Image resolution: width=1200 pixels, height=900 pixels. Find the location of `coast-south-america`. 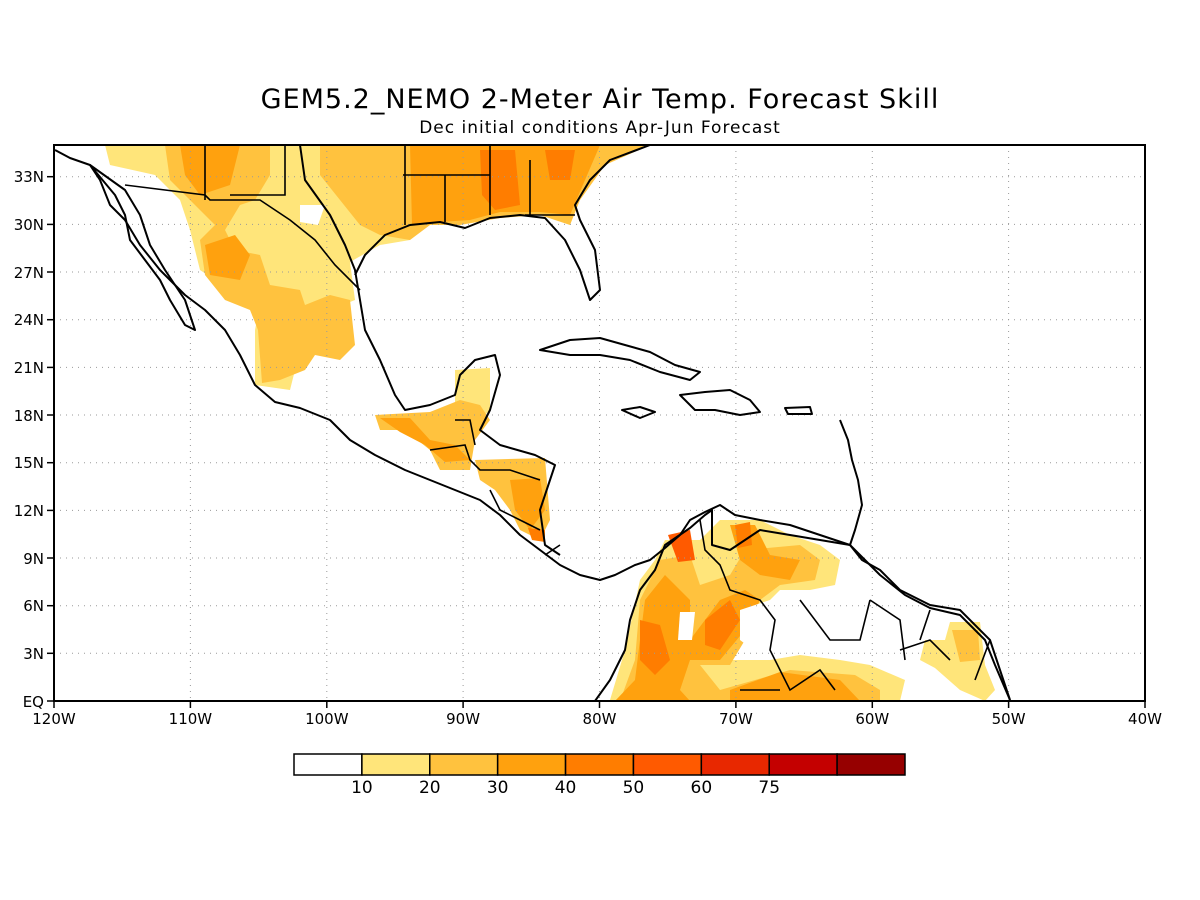

coast-south-america is located at coordinates (802, 605).